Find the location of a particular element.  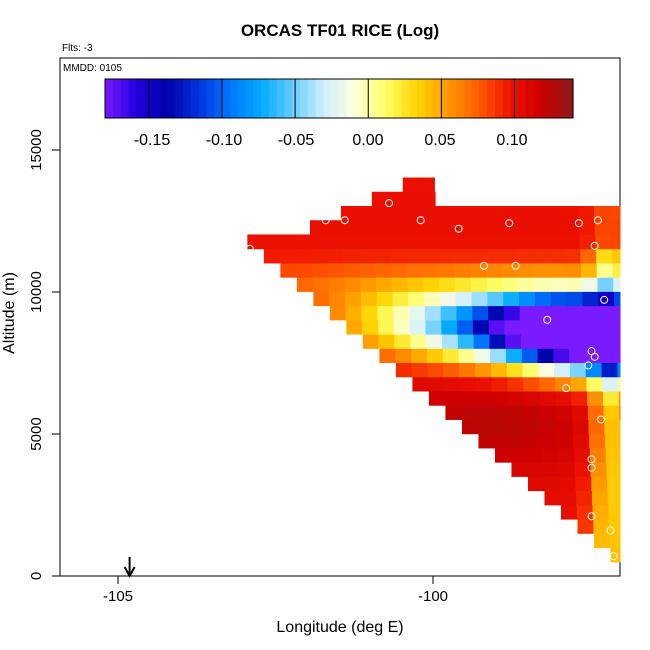

x-tick-label: -105 is located at coordinates (118, 596).